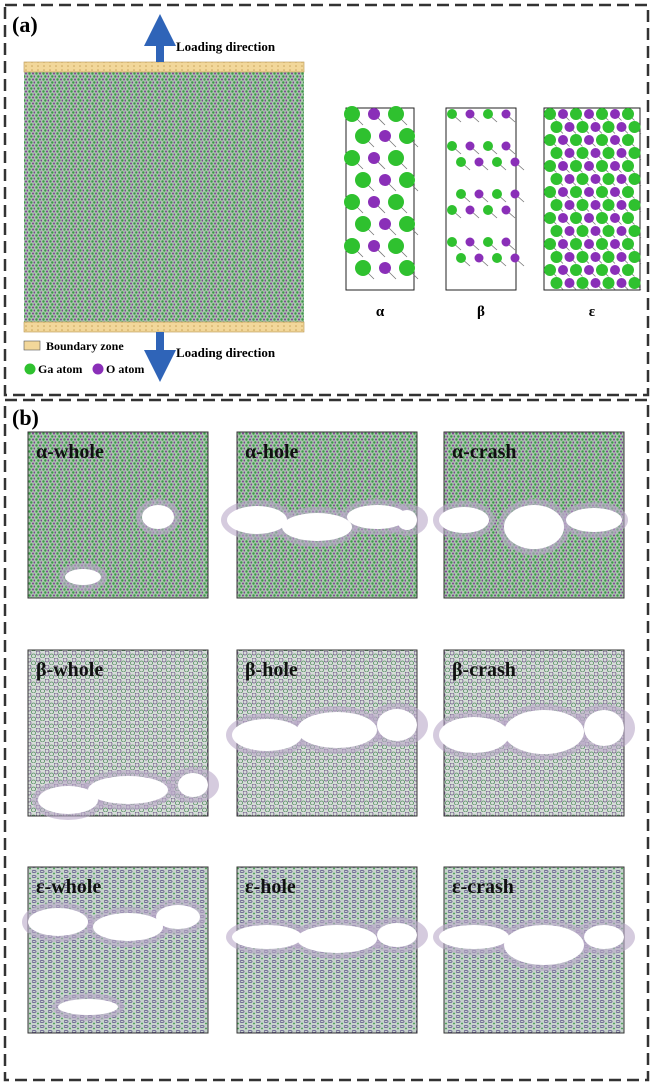 The image size is (654, 1085). Describe the element at coordinates (324, 515) in the screenshot. I see `snapshot: α-hole` at that location.